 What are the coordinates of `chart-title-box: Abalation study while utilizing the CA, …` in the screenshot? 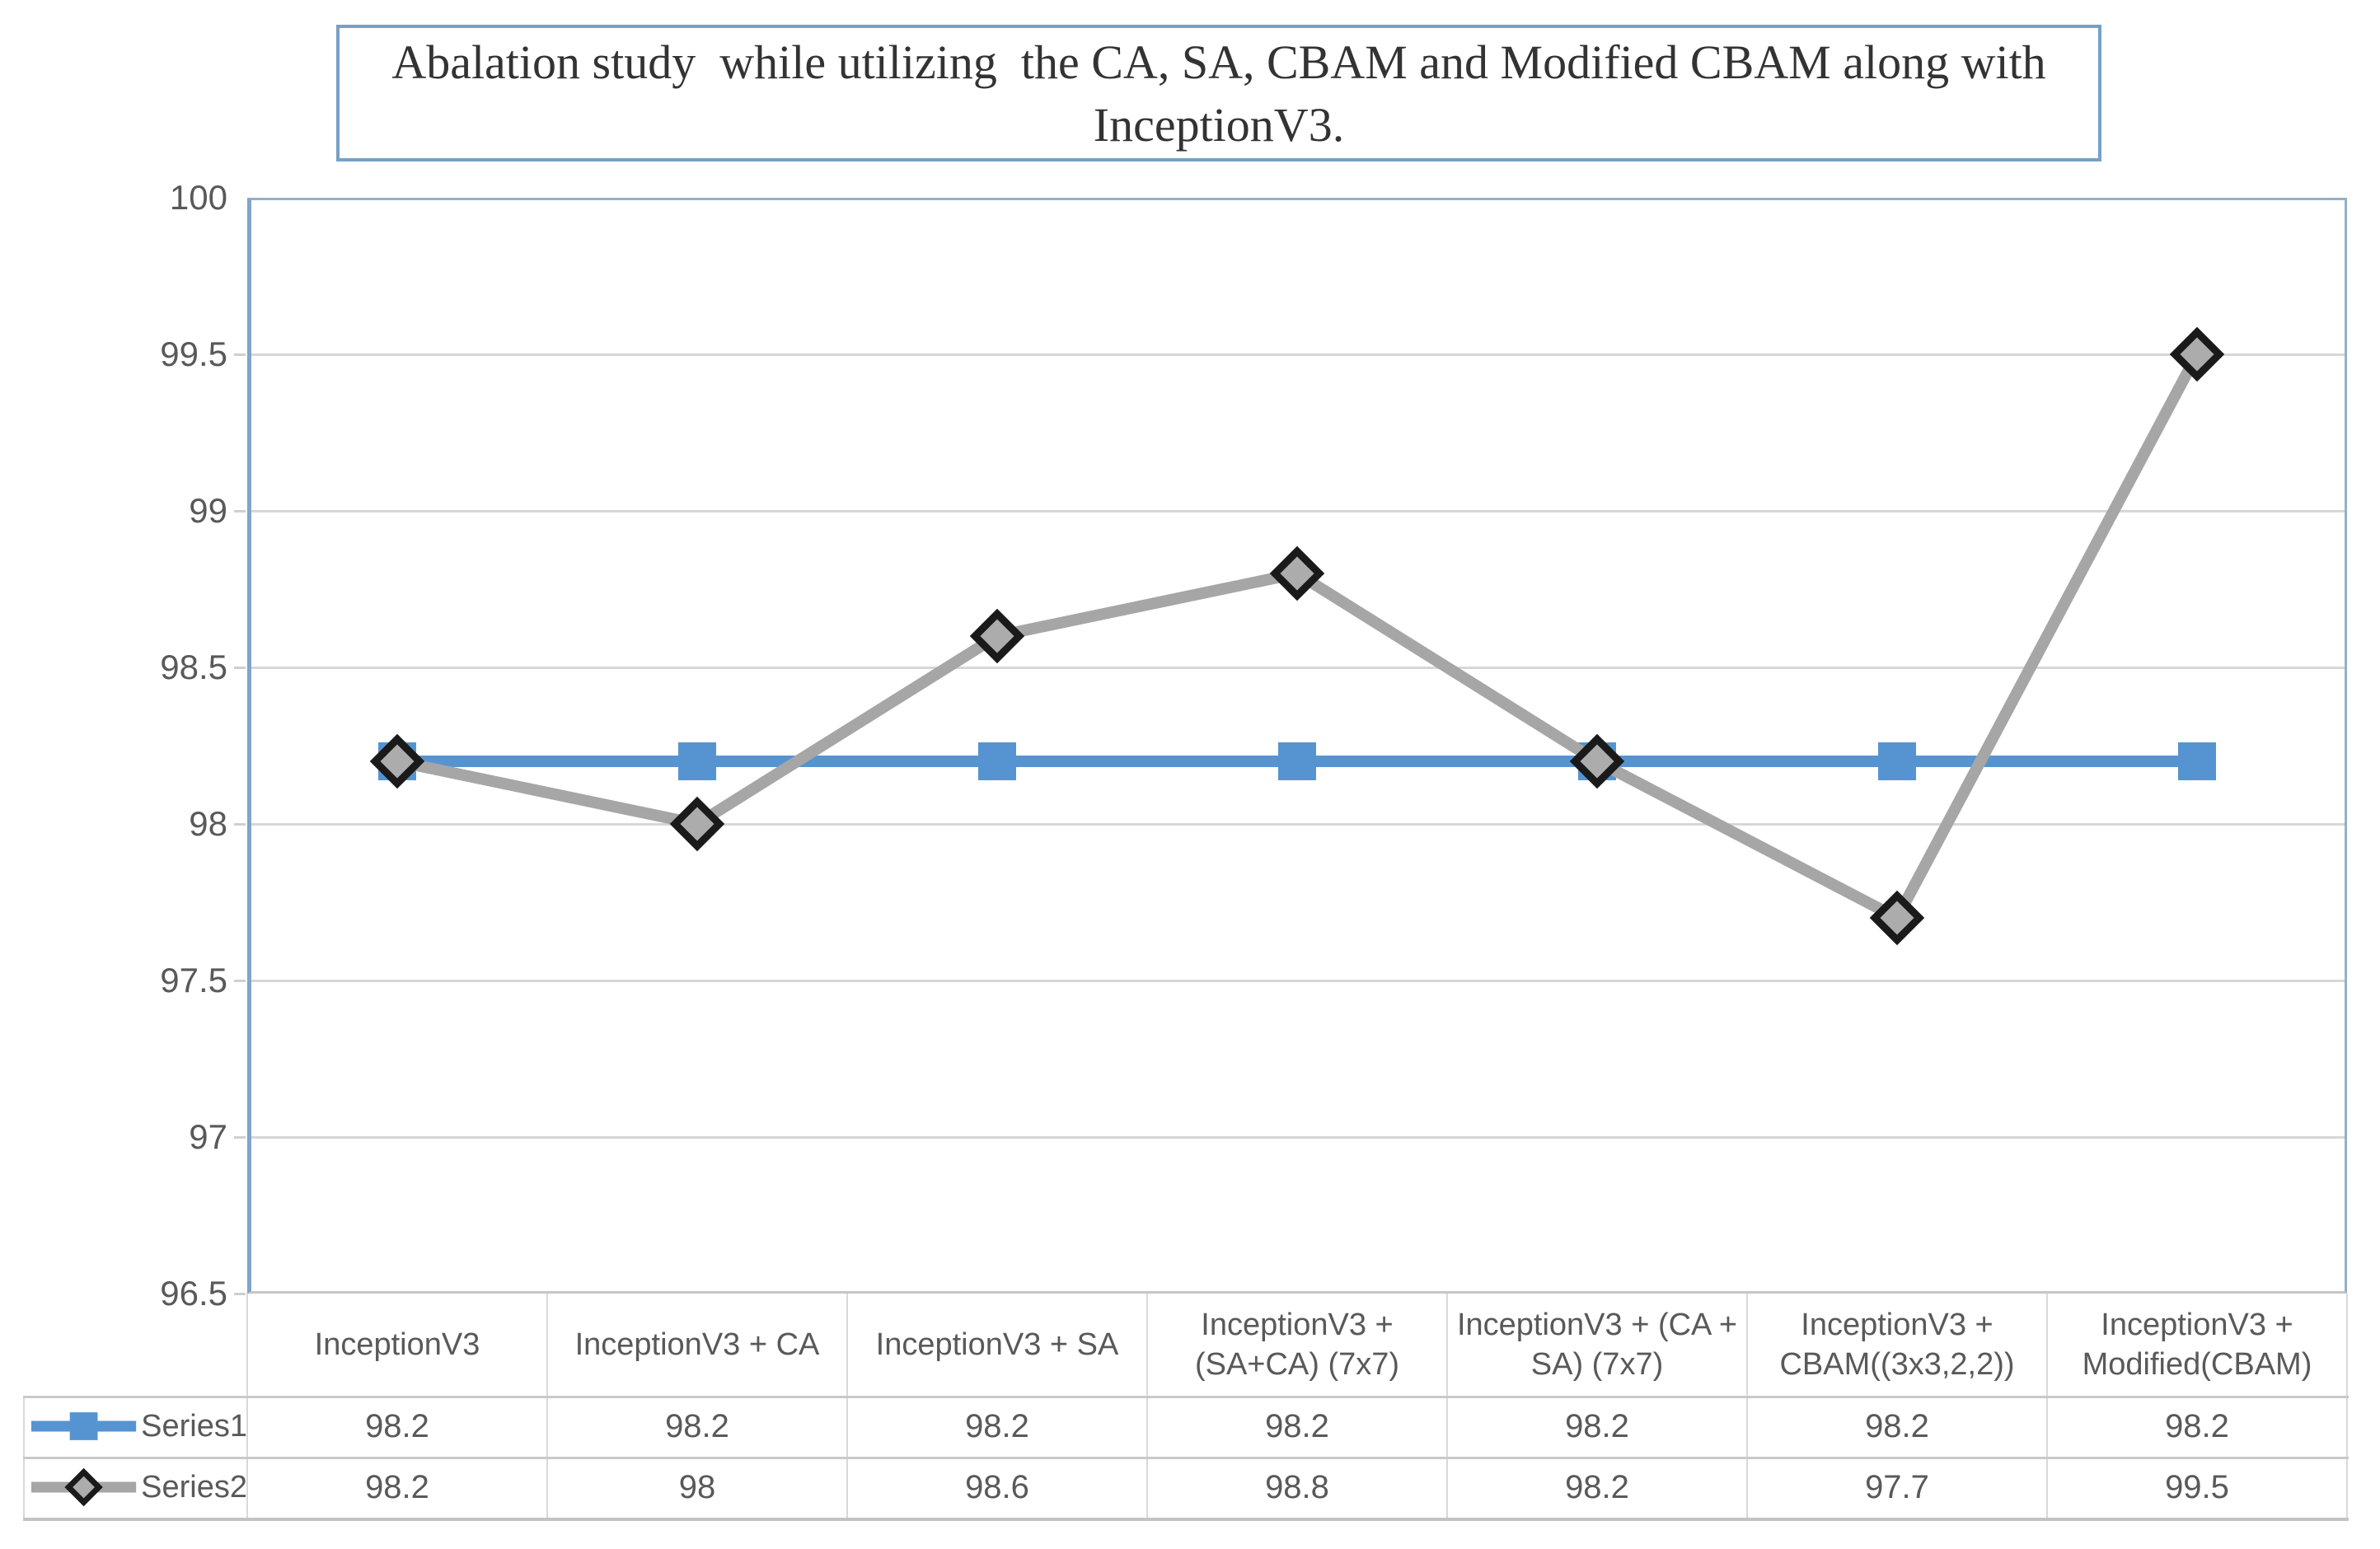 It's located at (1218, 93).